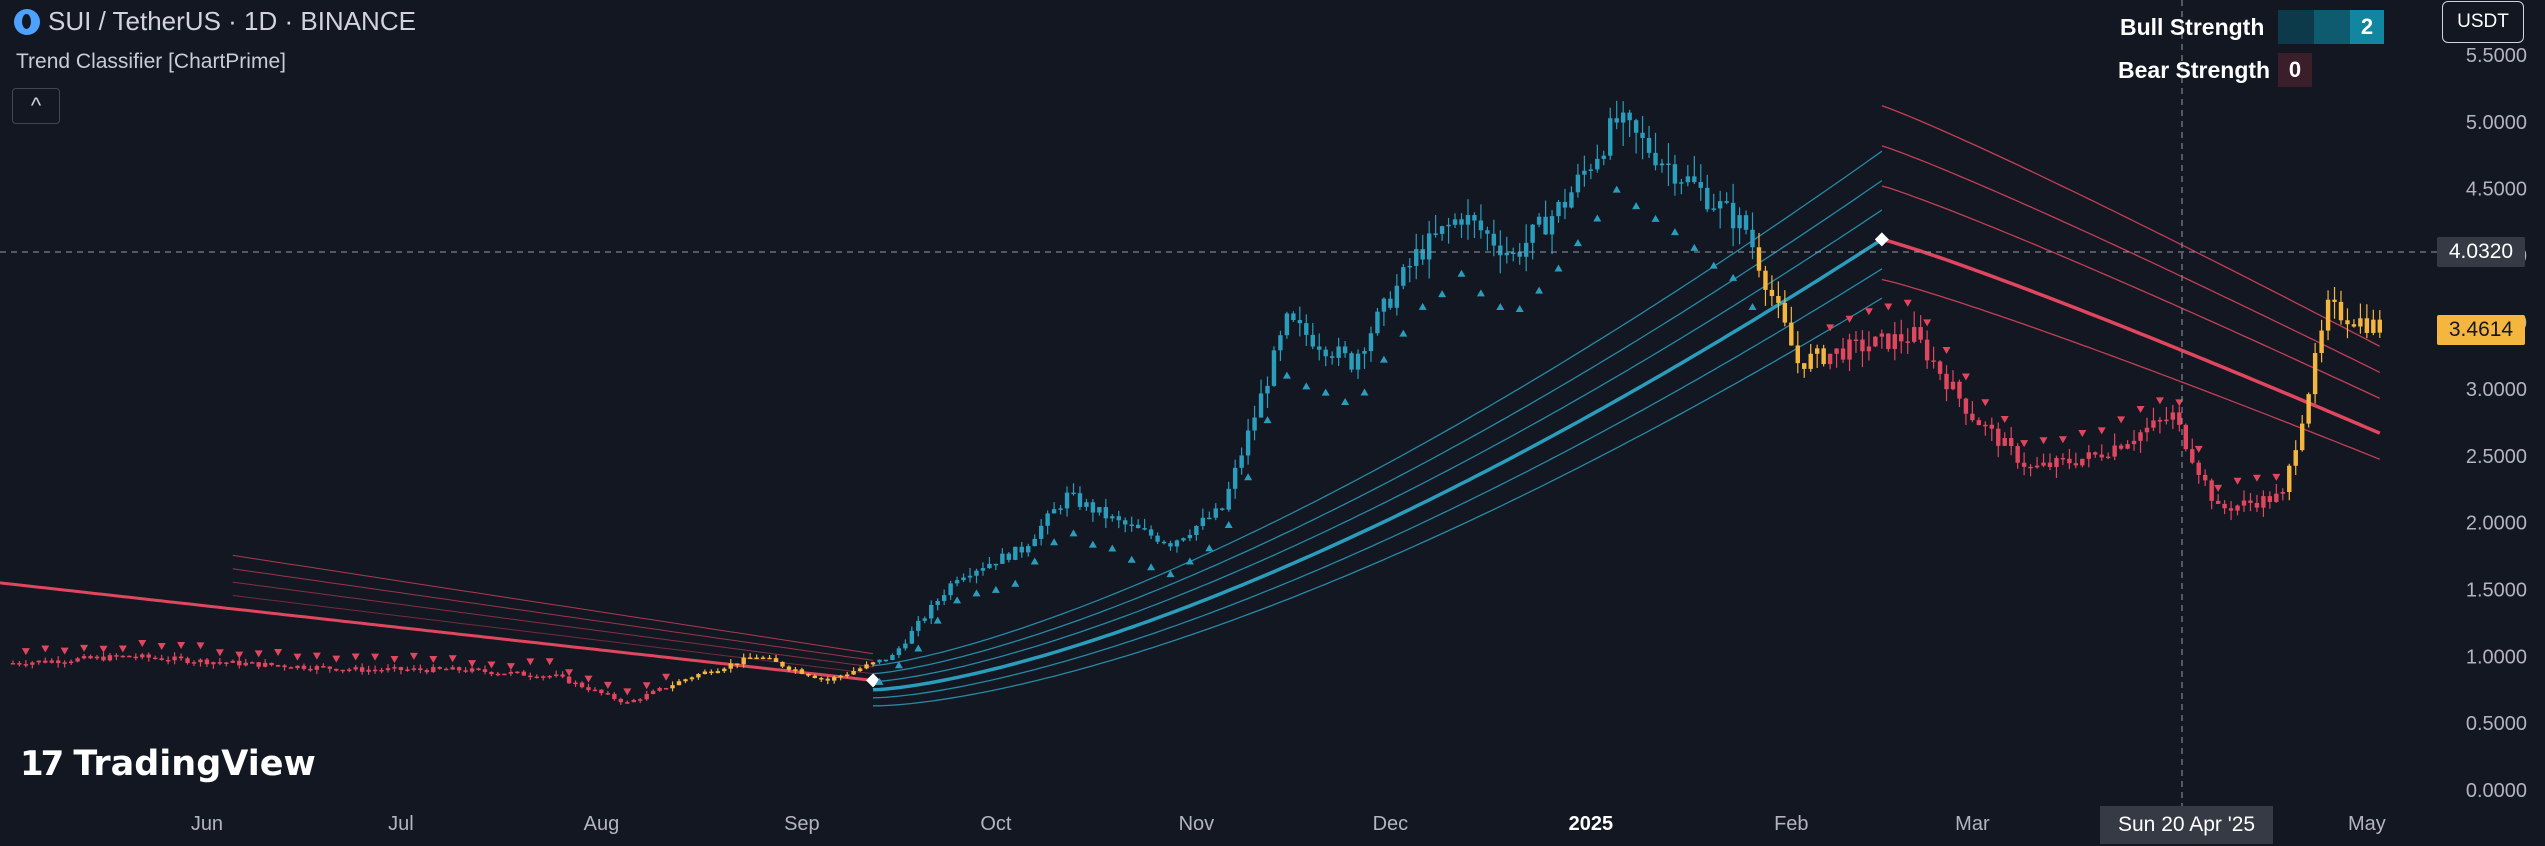 Image resolution: width=2545 pixels, height=846 pixels. What do you see at coordinates (873, 680) in the screenshot?
I see `trend-switch-diamond` at bounding box center [873, 680].